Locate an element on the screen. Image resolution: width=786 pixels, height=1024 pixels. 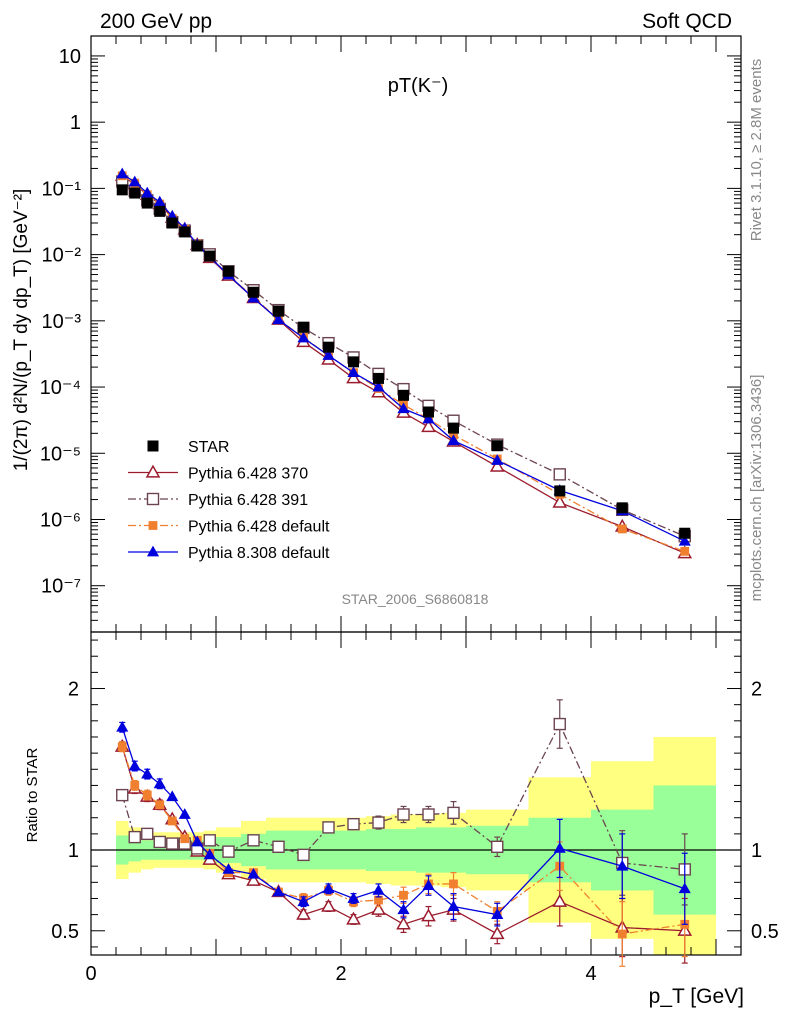
x-tick-label: 0 is located at coordinates (90, 974).